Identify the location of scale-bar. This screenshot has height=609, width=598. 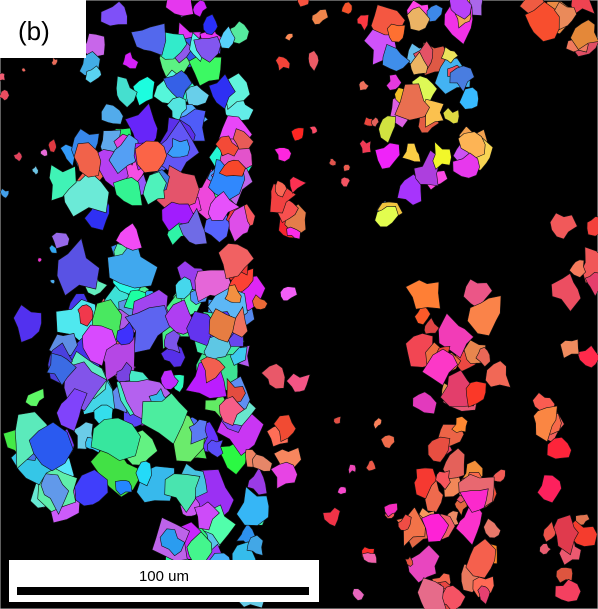
(163, 591).